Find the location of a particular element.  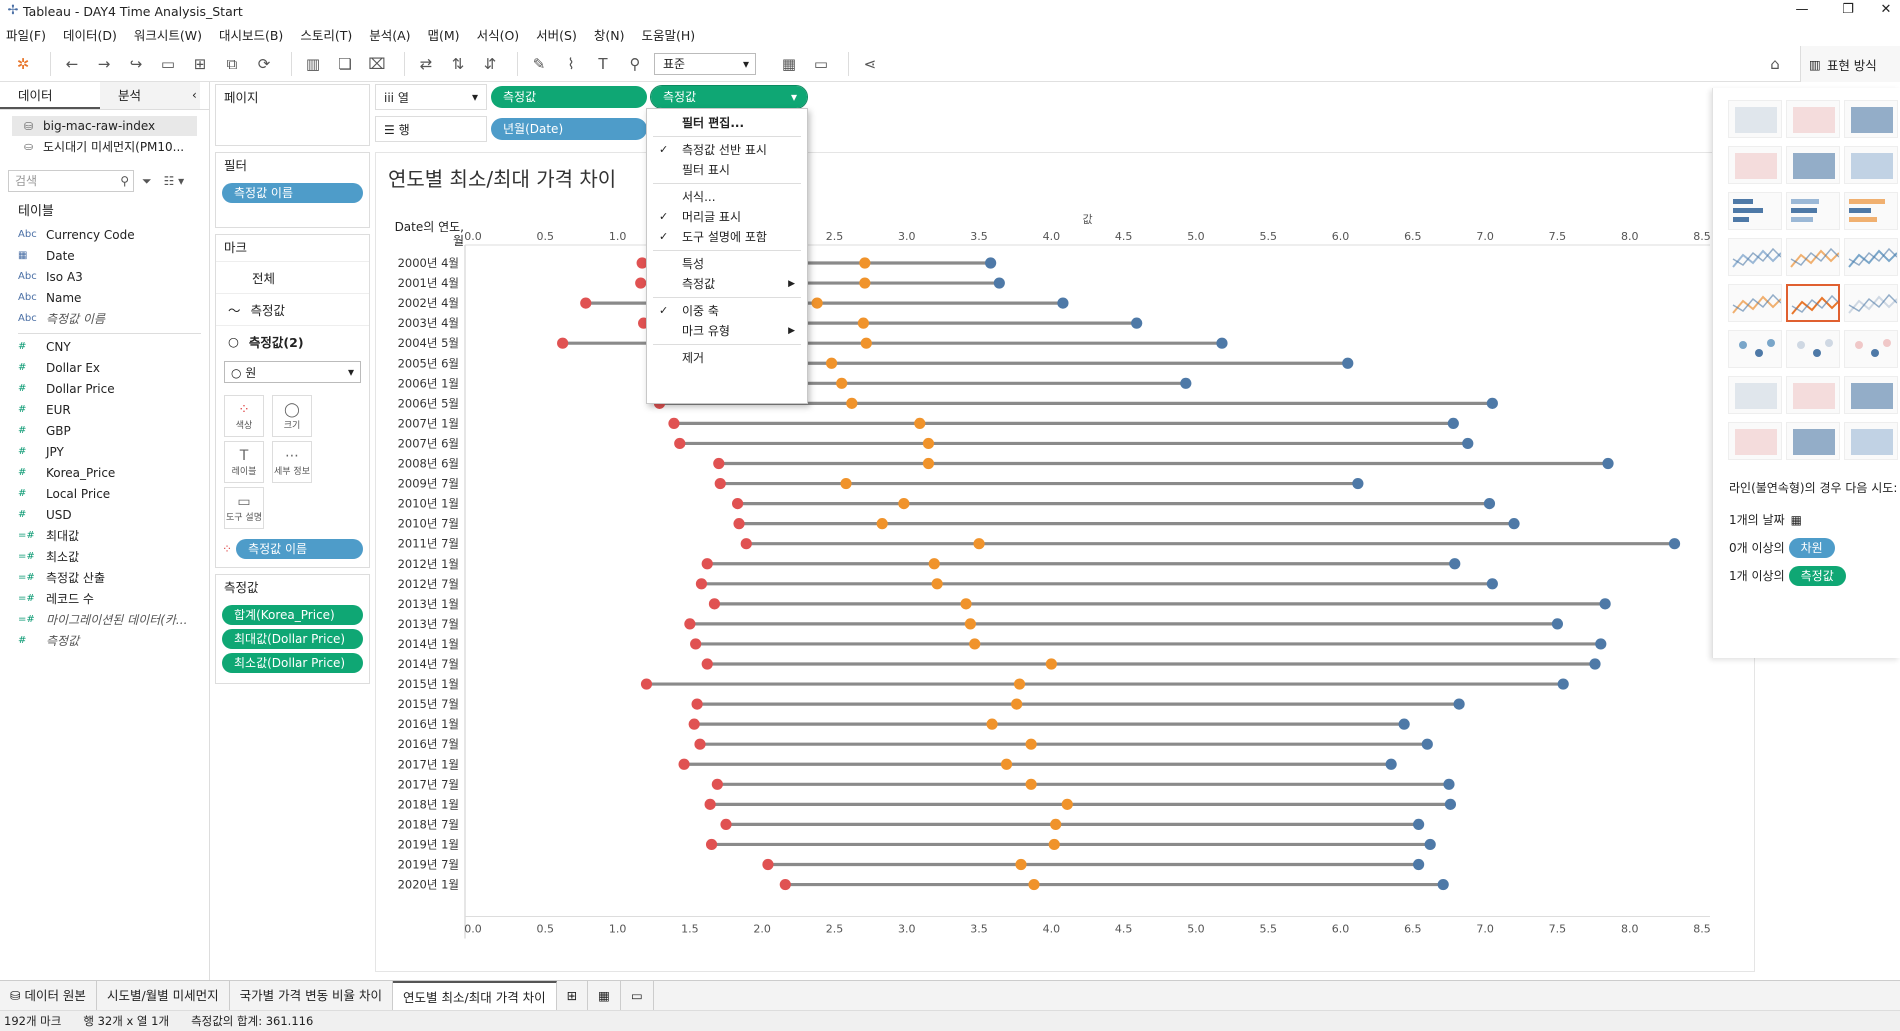

menu-format: 서식(O) is located at coordinates (498, 35).